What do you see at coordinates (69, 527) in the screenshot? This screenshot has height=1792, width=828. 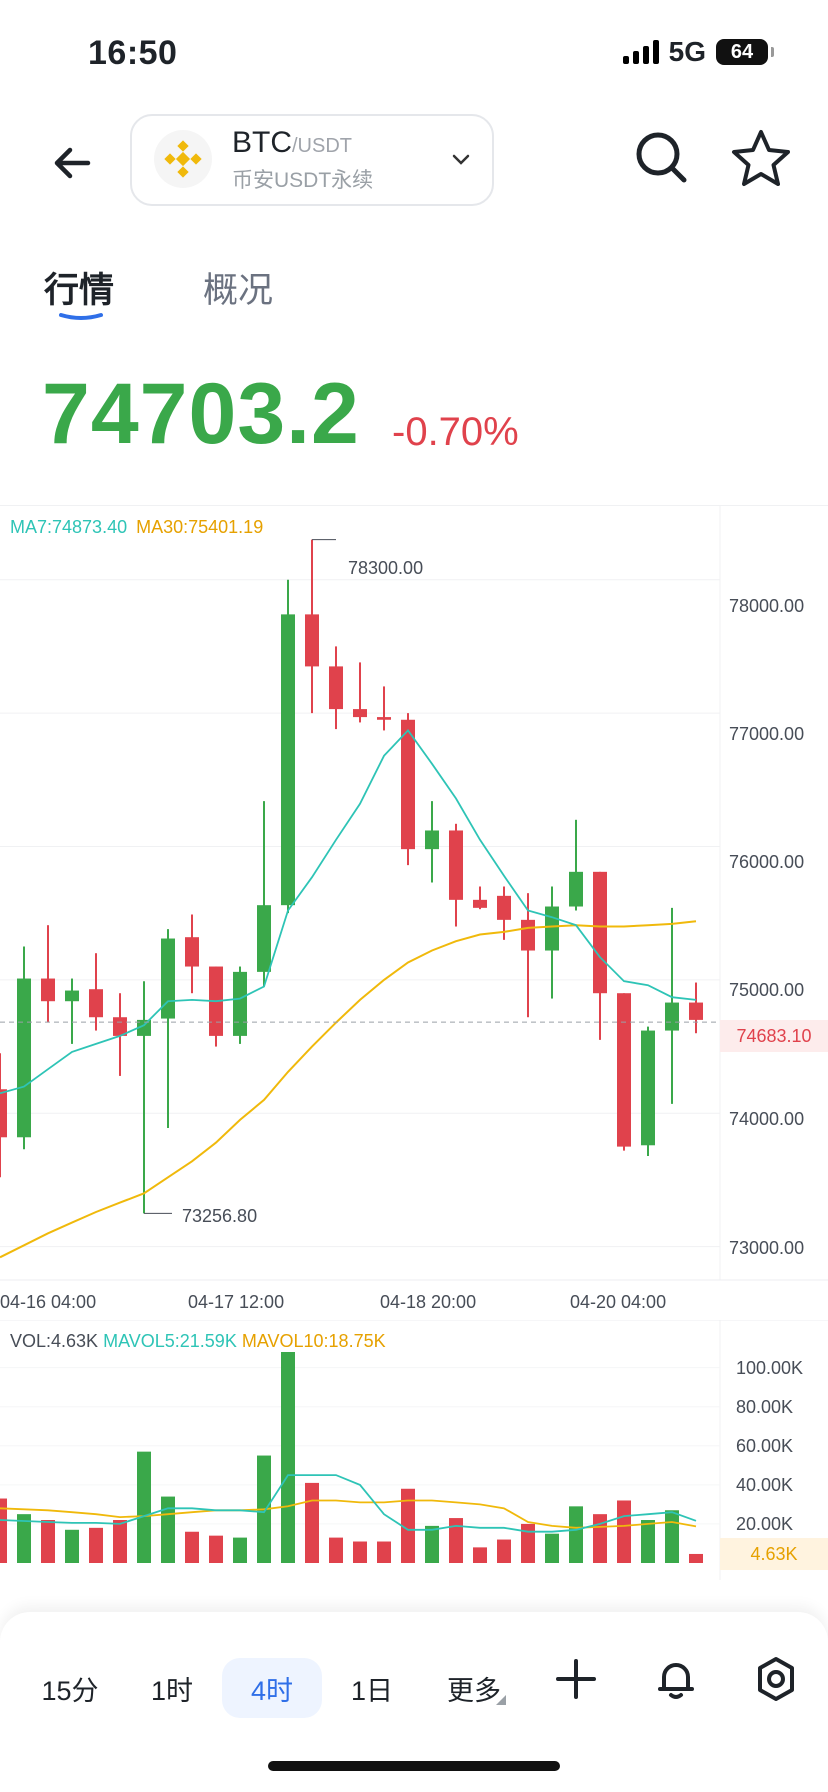 I see `ma7-legend: MA7:74873.40` at bounding box center [69, 527].